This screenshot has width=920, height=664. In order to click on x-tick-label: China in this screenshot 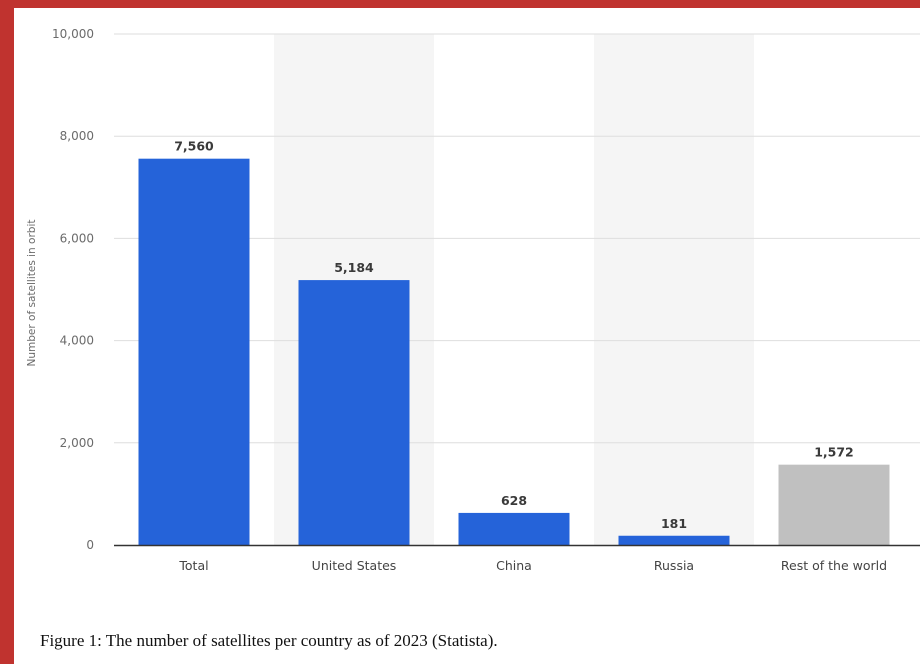, I will do `click(514, 565)`.